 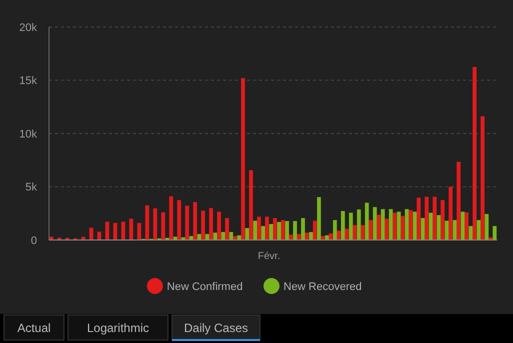 I want to click on text: Daily Cases, so click(x=216, y=328).